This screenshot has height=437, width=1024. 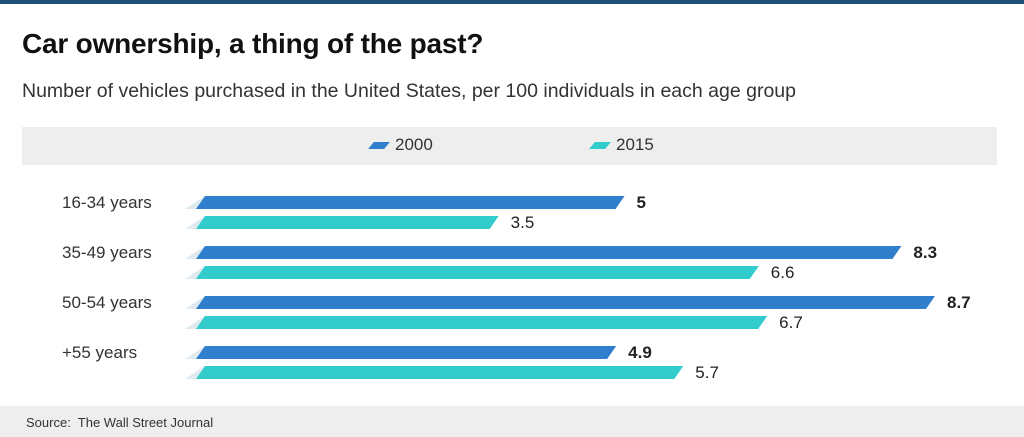 I want to click on bar-2015-55-years, so click(x=440, y=372).